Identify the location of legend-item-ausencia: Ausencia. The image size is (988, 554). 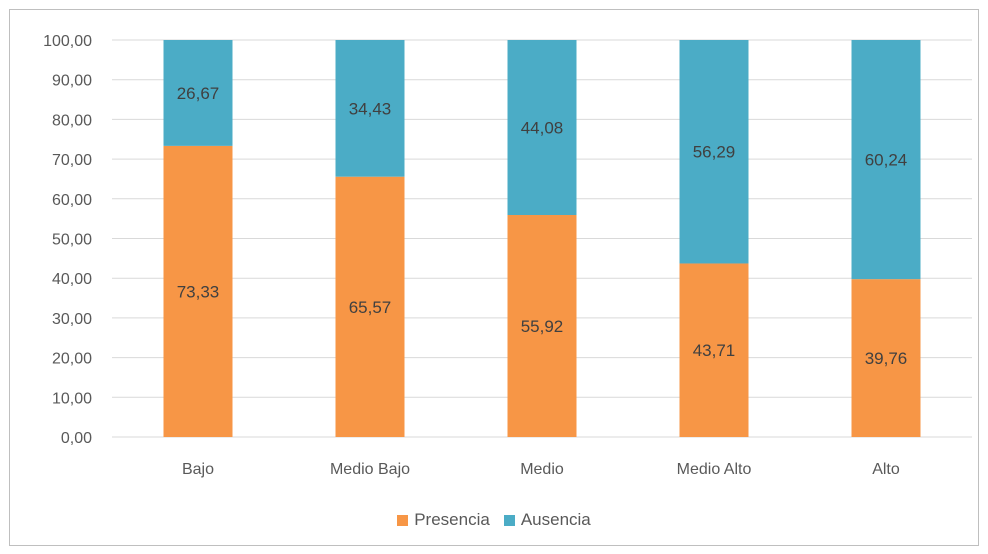
(547, 520).